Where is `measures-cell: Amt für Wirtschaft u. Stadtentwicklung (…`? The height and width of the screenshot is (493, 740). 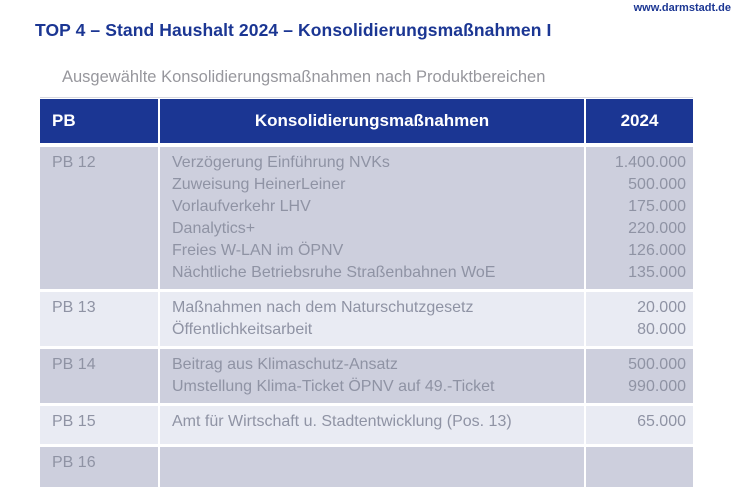 measures-cell: Amt für Wirtschaft u. Stadtentwicklung (… is located at coordinates (372, 425).